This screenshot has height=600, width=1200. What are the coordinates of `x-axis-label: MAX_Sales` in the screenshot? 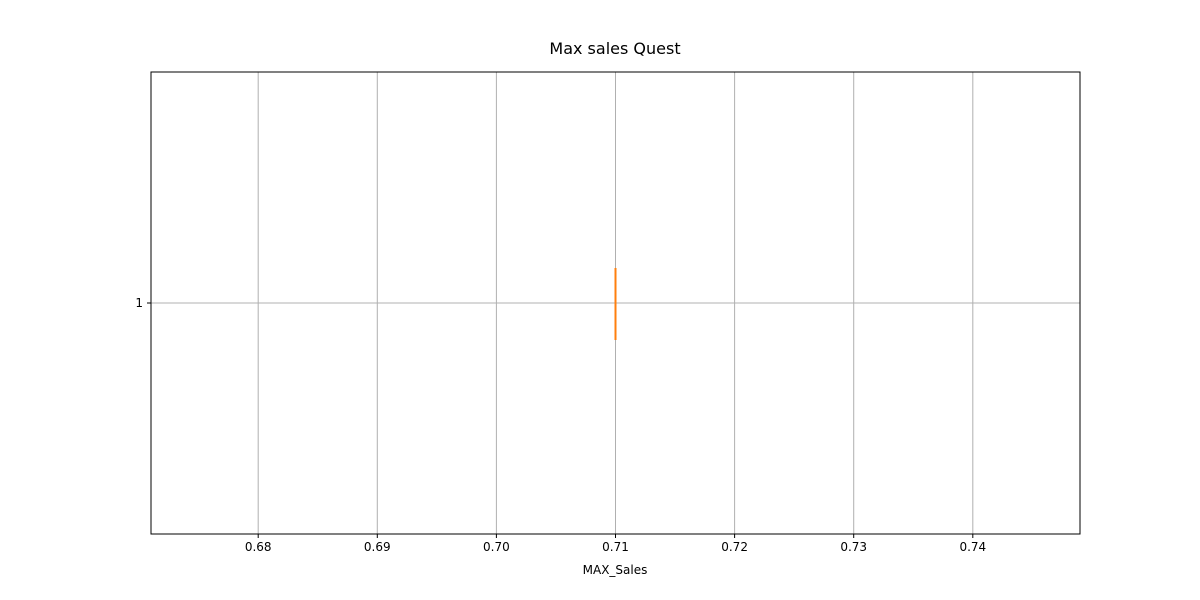 It's located at (615, 570).